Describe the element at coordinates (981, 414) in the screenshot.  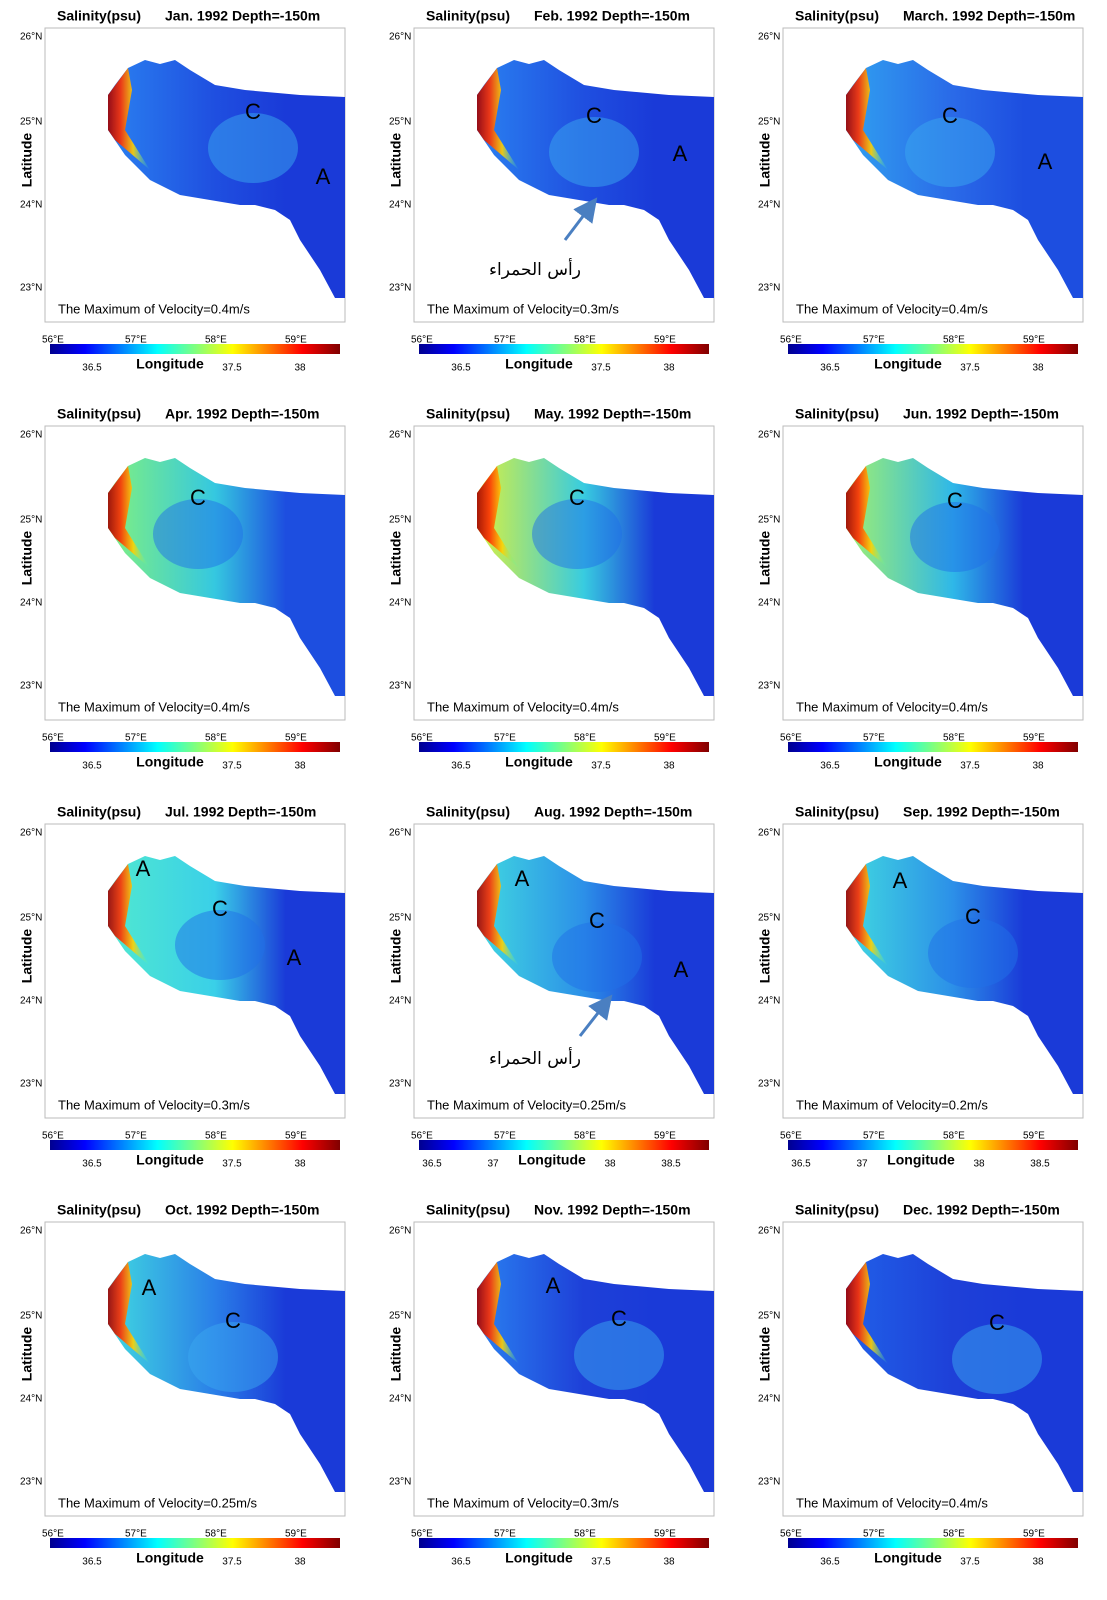
I see `panel-date: Jun. 1992 Depth=-150m` at that location.